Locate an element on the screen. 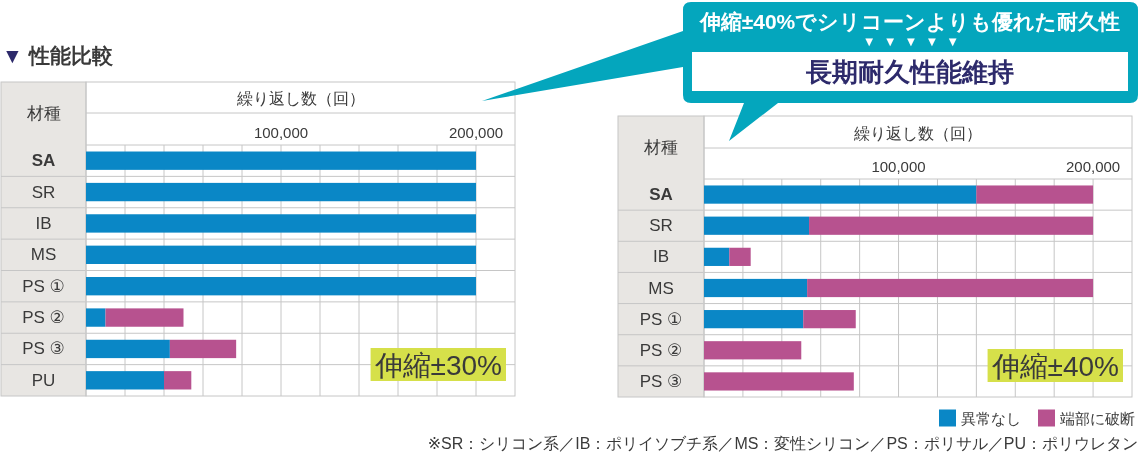 The image size is (1141, 461). annotation: 伸縮±30% is located at coordinates (438, 365).